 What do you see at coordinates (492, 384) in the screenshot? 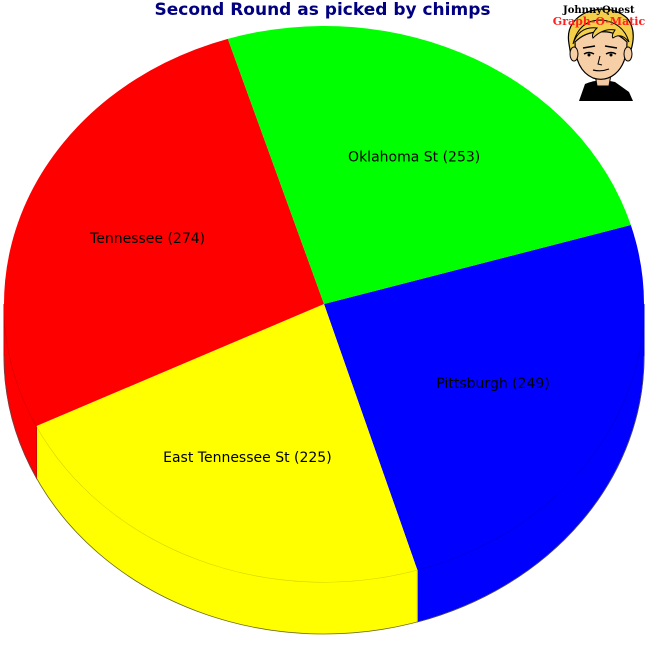
I see `slice-label-pittsburgh: Pittsburgh (249)` at bounding box center [492, 384].